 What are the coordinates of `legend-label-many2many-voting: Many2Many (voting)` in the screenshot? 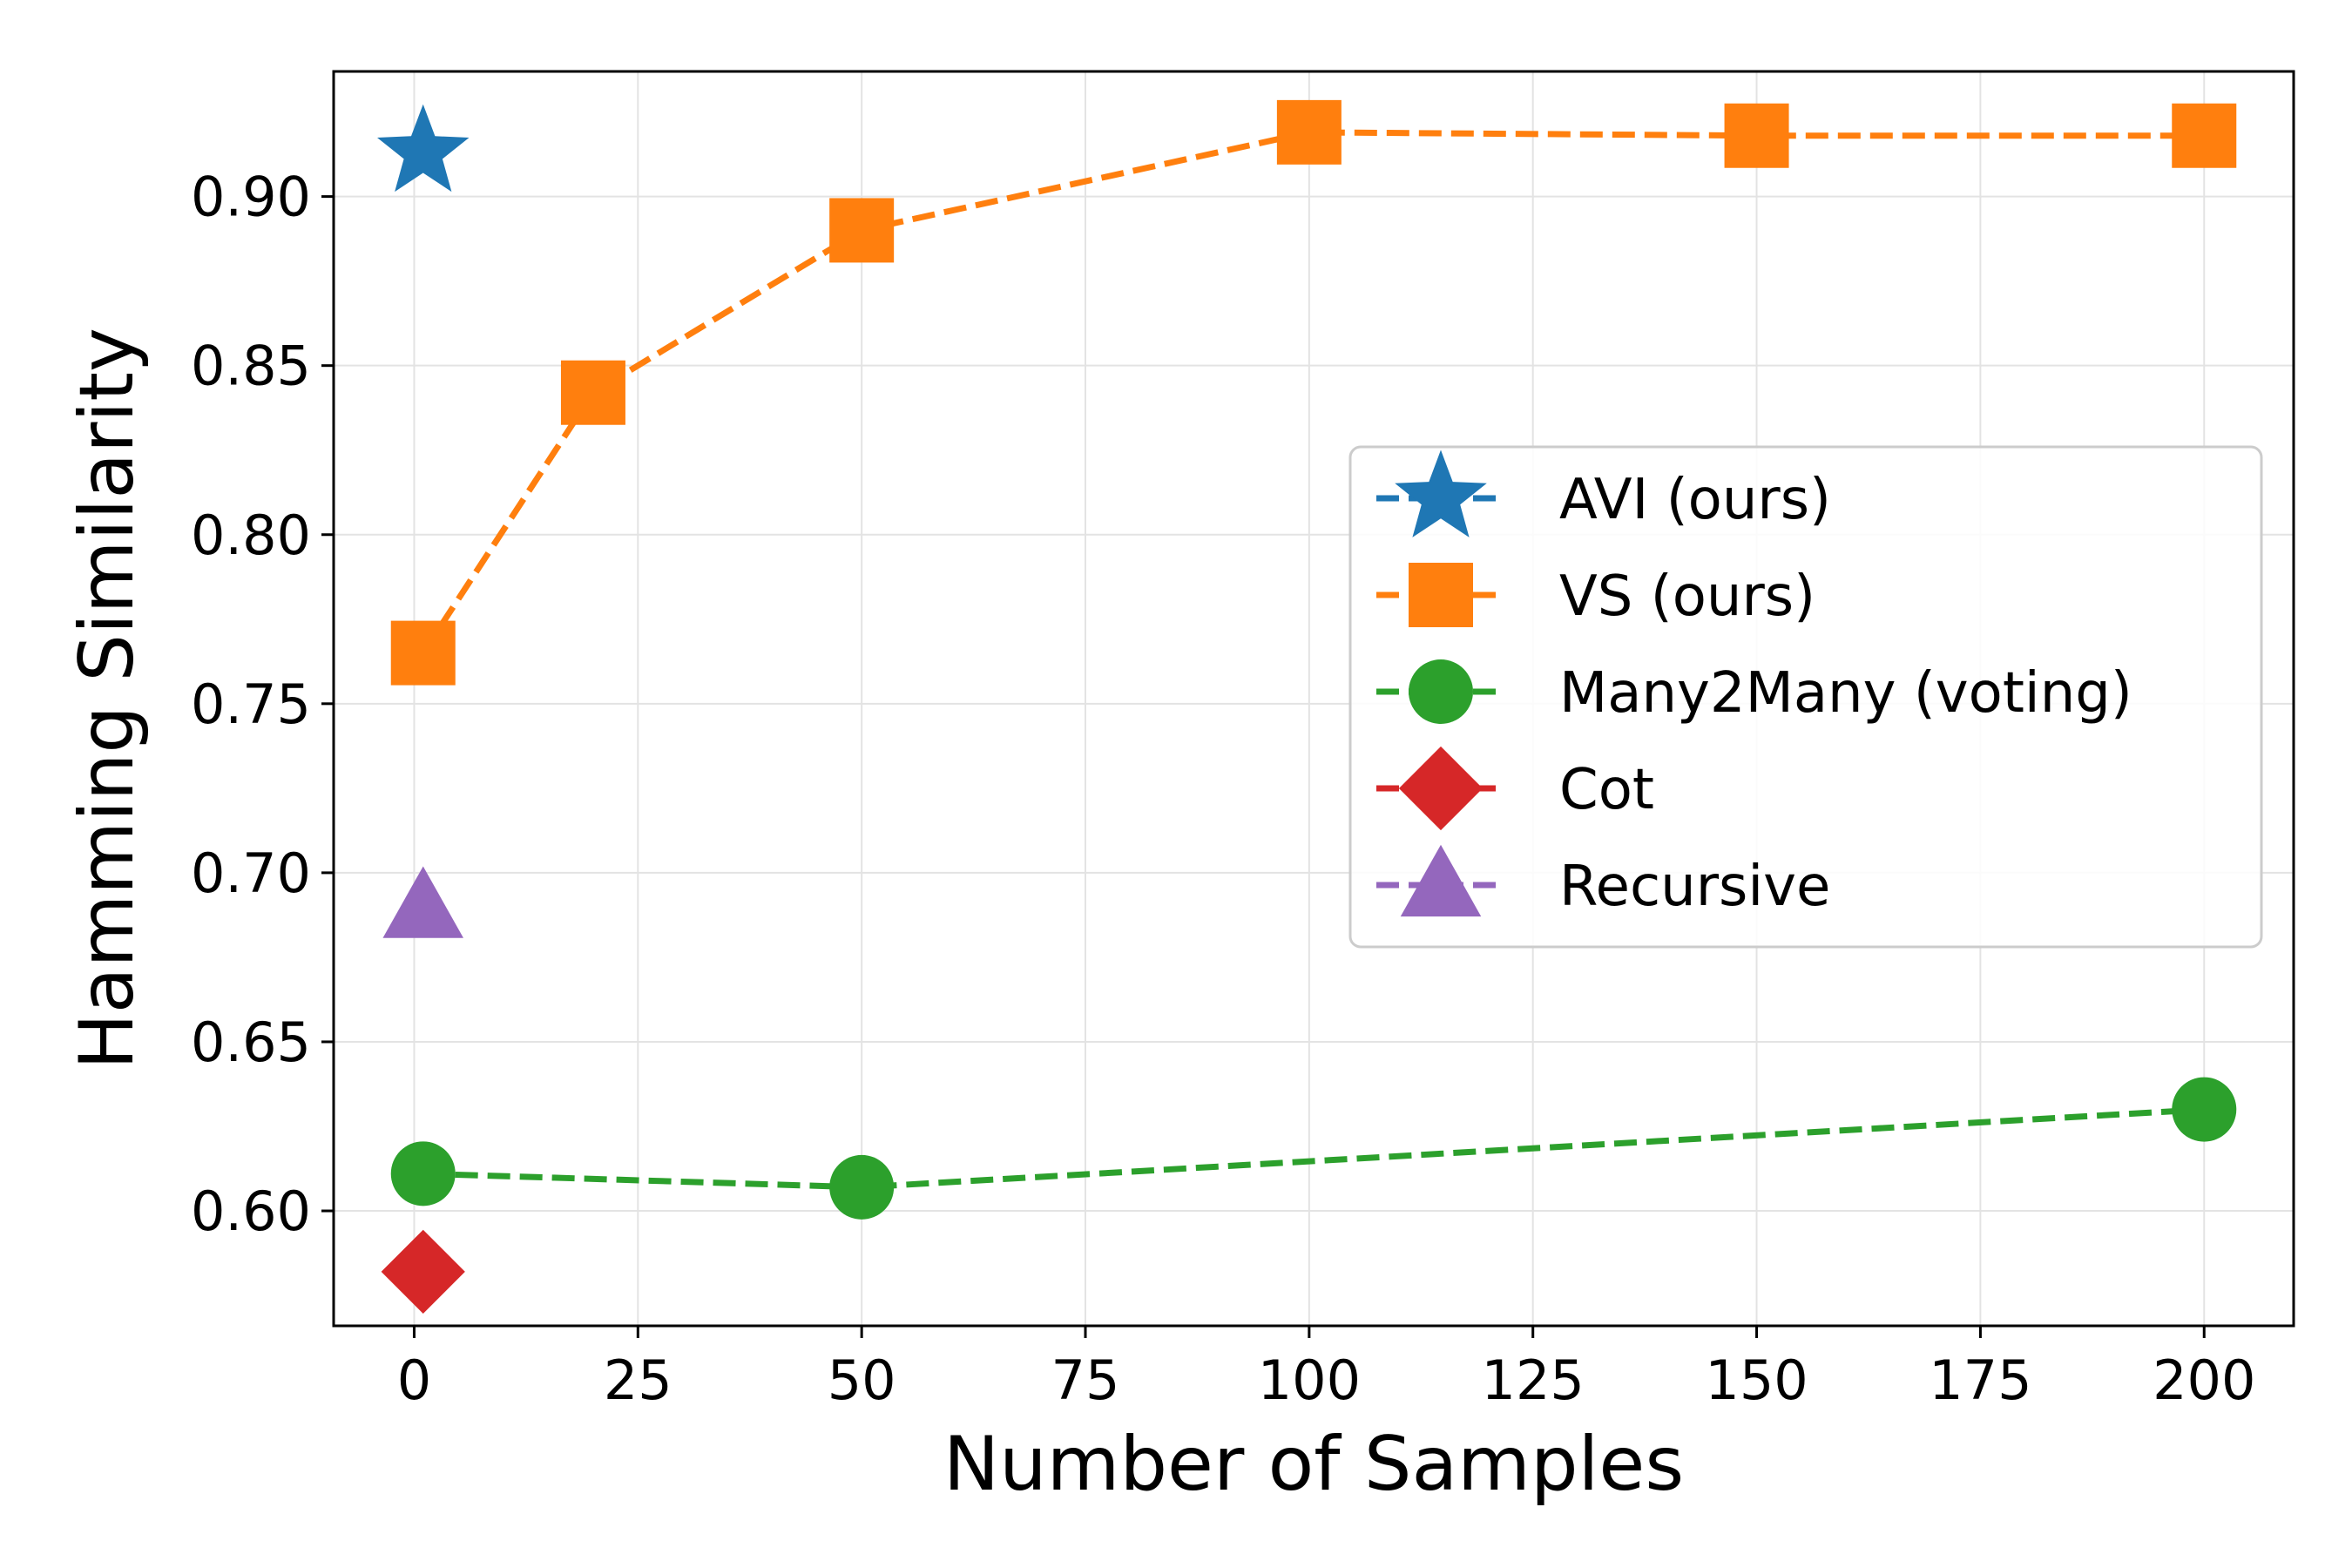 It's located at (1845, 693).